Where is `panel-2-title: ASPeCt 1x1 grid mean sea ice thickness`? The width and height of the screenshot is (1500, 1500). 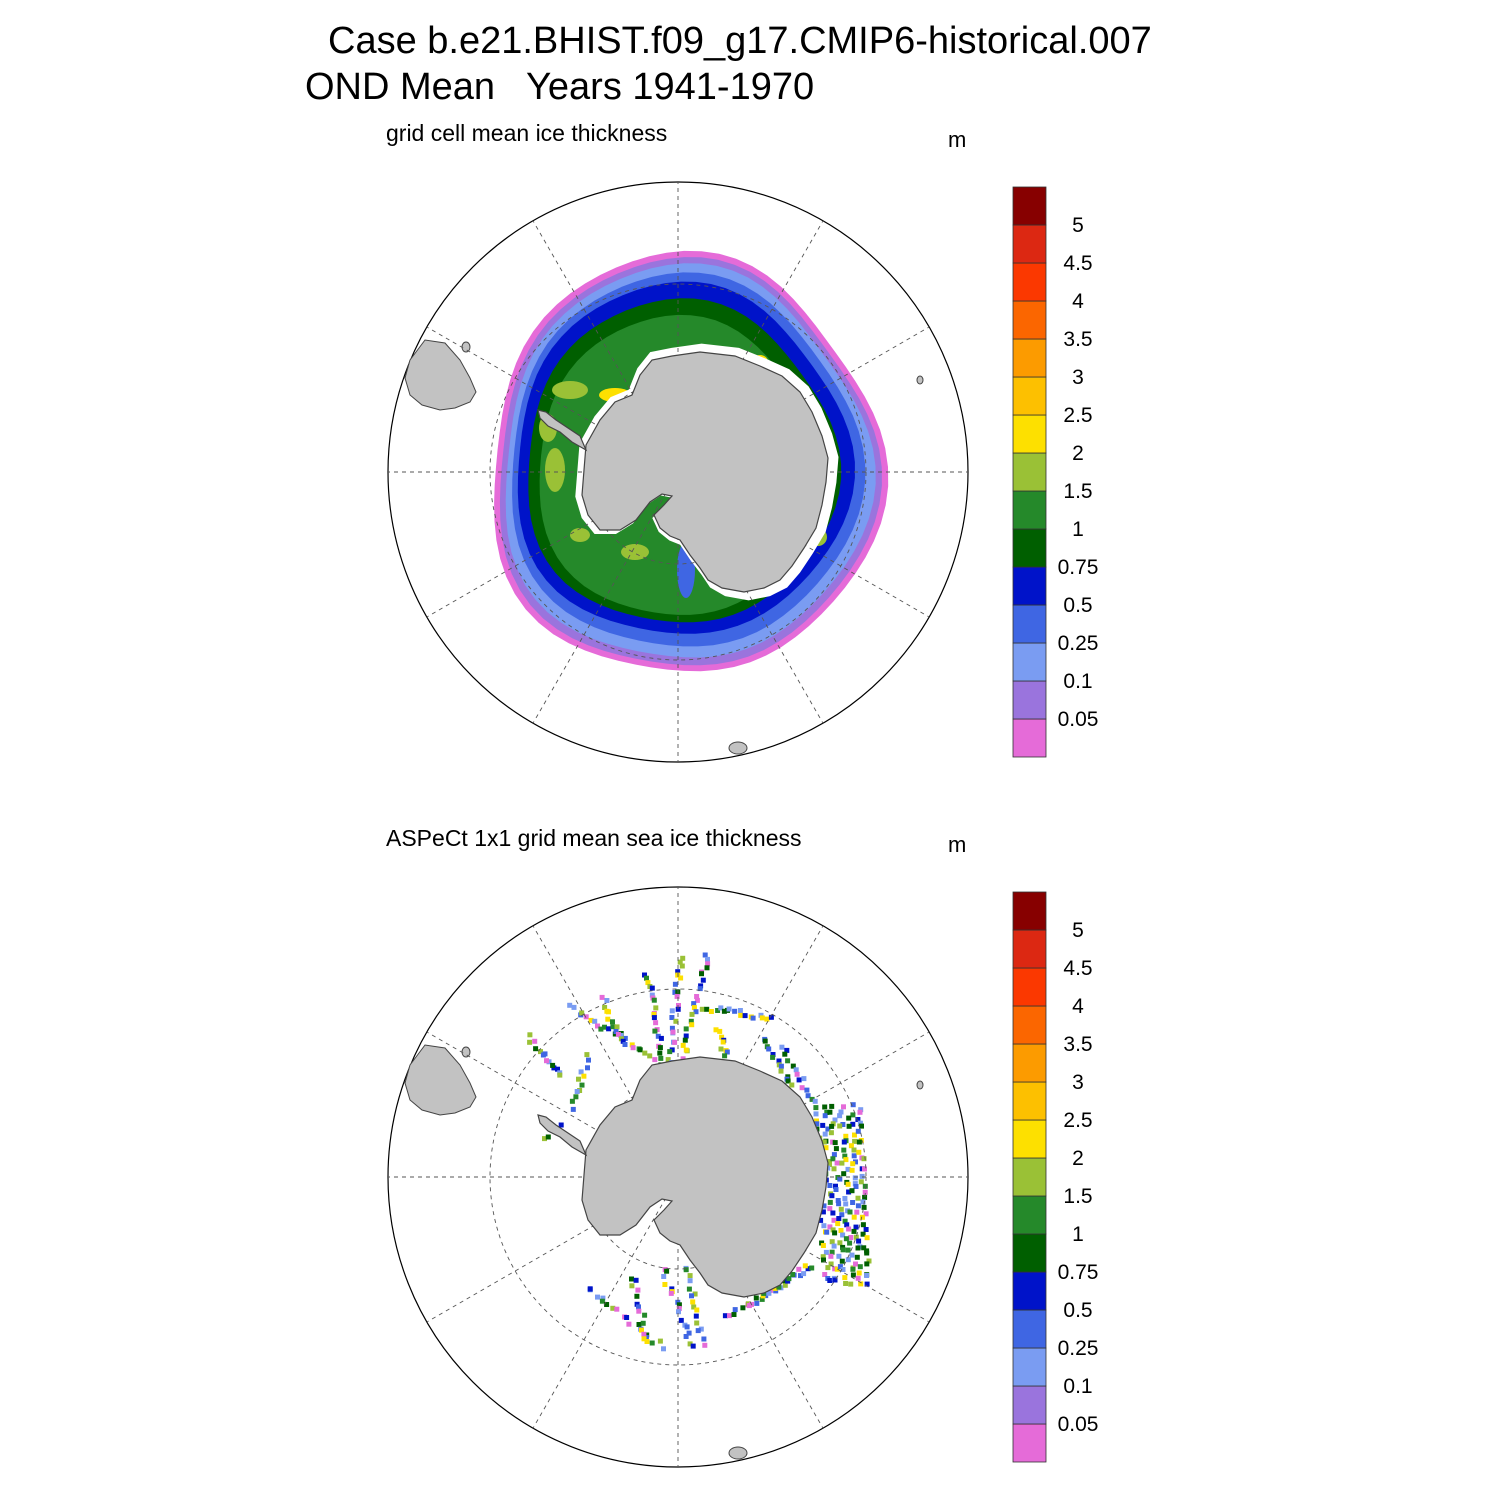
panel-2-title: ASPeCt 1x1 grid mean sea ice thickness is located at coordinates (594, 838).